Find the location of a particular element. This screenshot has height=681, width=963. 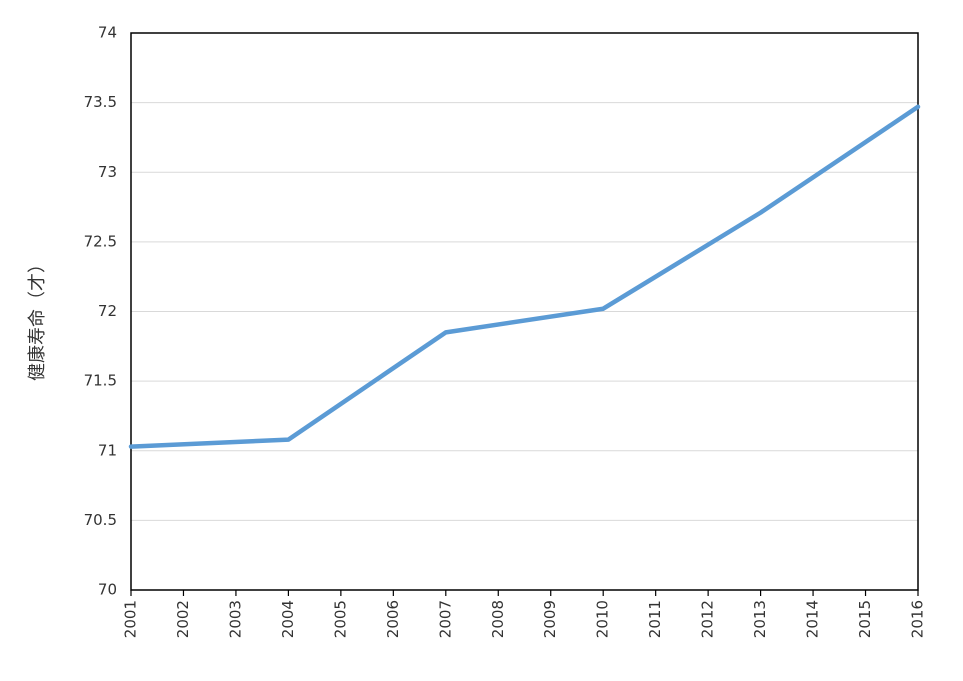

x-tick-label: 2015 is located at coordinates (865, 619).